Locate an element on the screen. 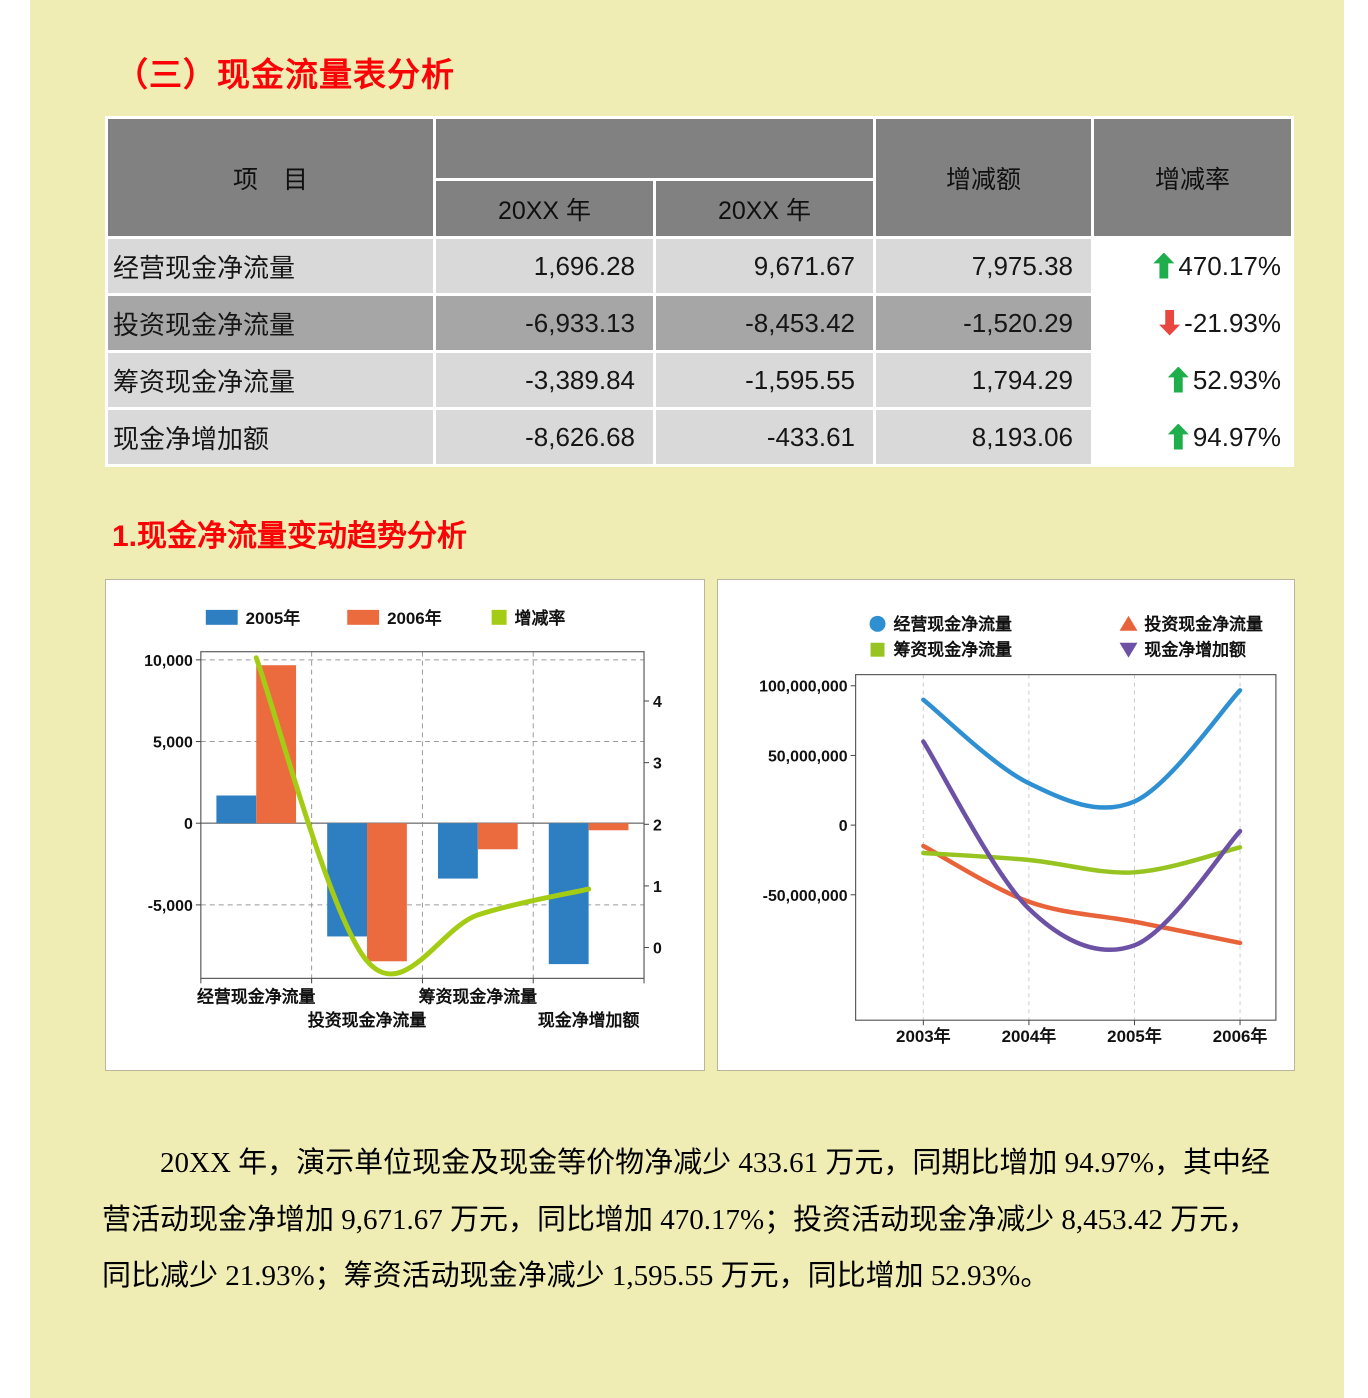  svg-text: 1 is located at coordinates (657, 887).